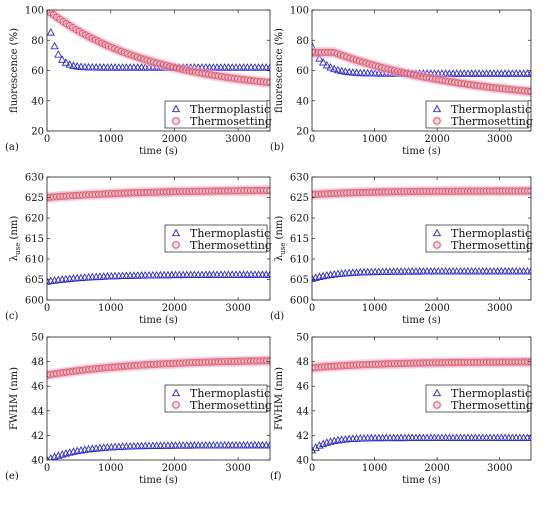 Image resolution: width=550 pixels, height=506 pixels. What do you see at coordinates (37, 411) in the screenshot?
I see `y-tick-label: 44` at bounding box center [37, 411].